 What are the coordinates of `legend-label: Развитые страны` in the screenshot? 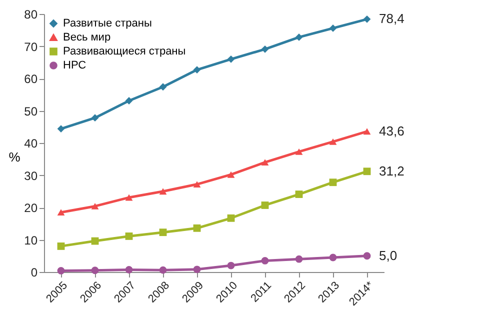 It's located at (107, 24).